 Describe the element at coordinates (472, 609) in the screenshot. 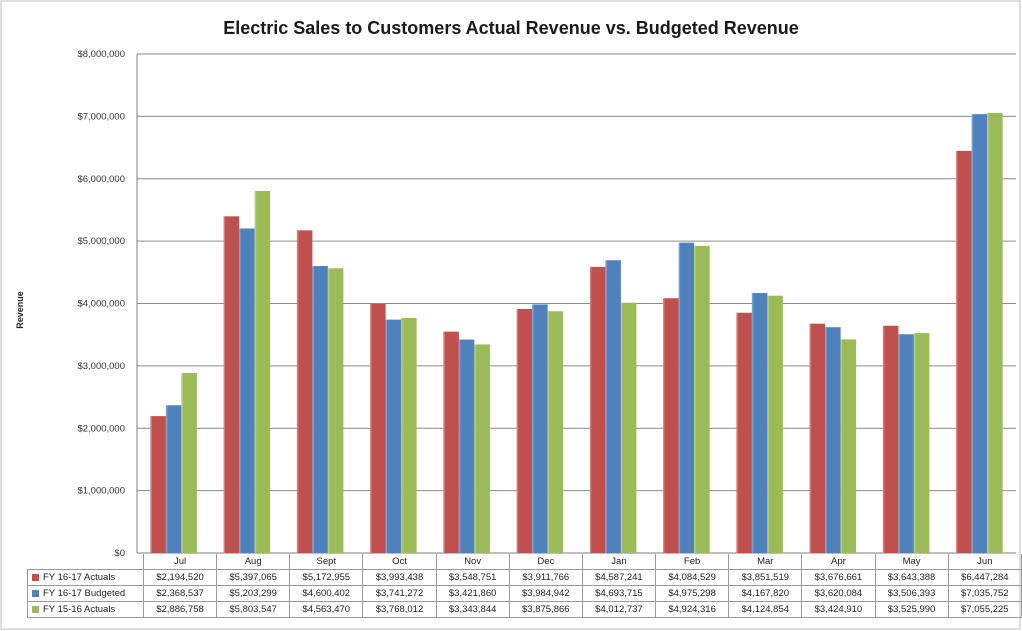

I see `table-cell: $3,343,844` at that location.